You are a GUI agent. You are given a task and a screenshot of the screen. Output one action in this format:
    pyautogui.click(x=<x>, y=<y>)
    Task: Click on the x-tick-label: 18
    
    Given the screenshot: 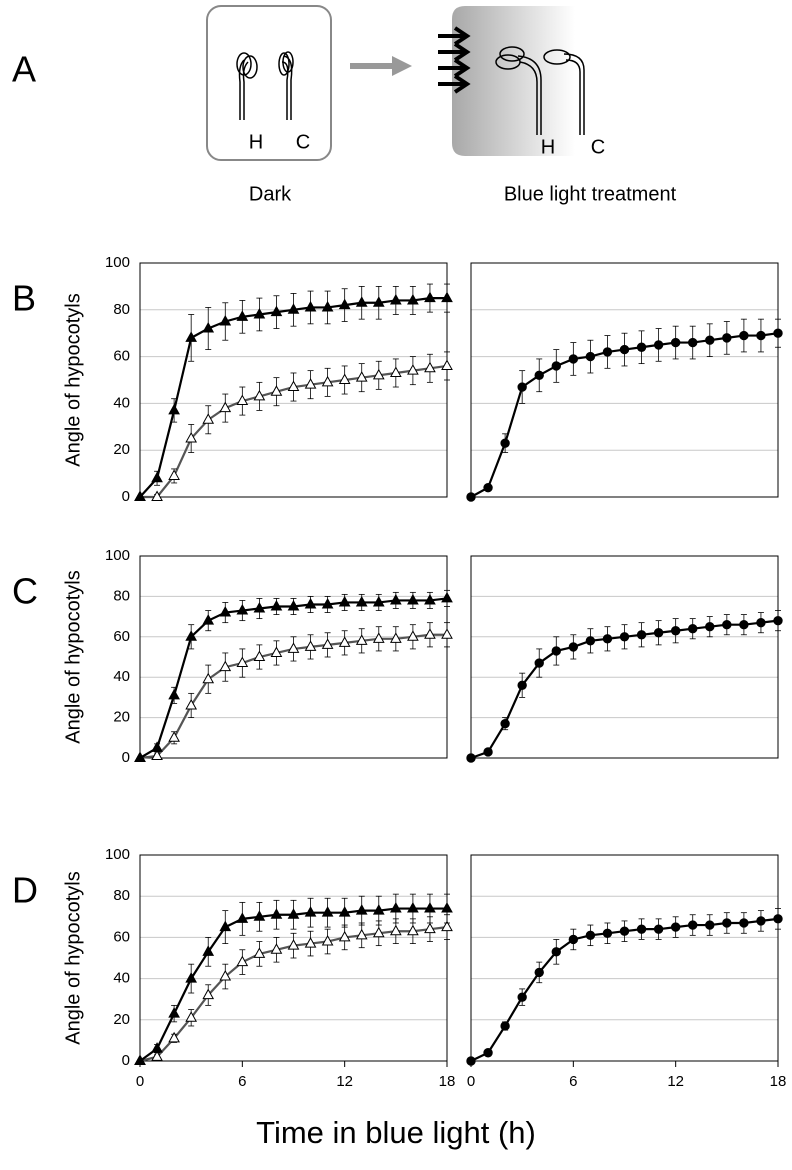 What is the action you would take?
    pyautogui.click(x=778, y=1081)
    